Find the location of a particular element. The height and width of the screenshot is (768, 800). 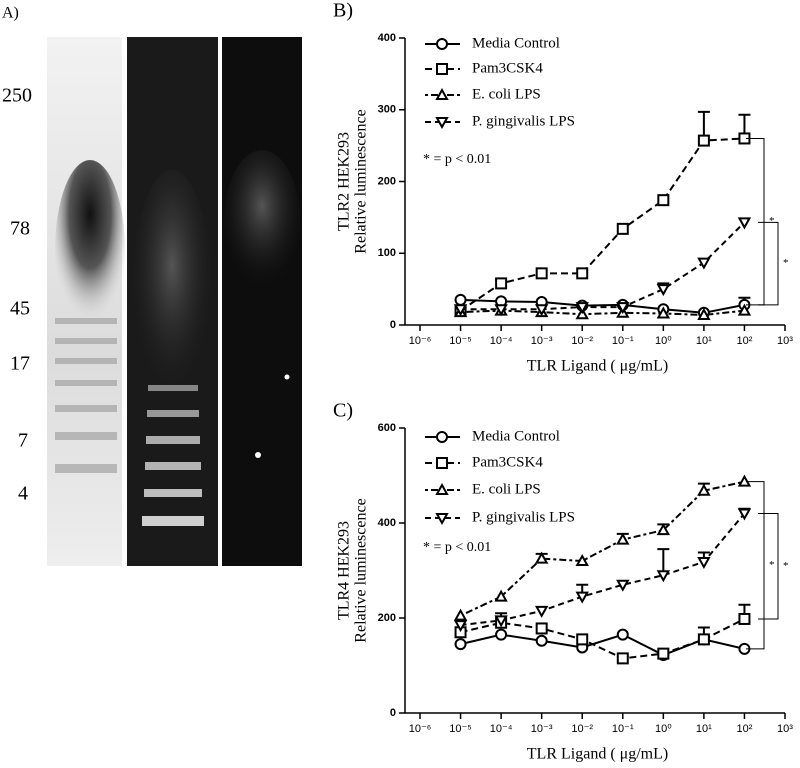

marker-label: 7 is located at coordinates (23, 441).